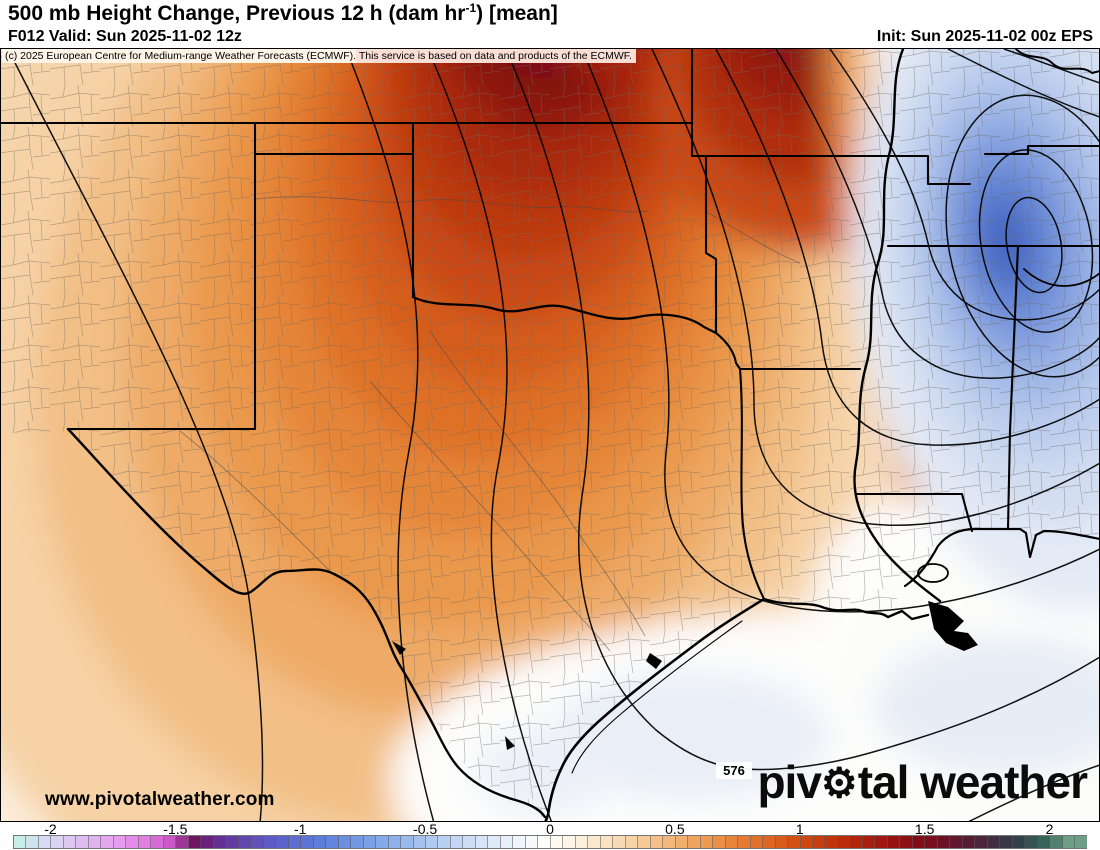 Image resolution: width=1100 pixels, height=850 pixels. Describe the element at coordinates (839, 783) in the screenshot. I see `gear-icon: ⚙` at that location.